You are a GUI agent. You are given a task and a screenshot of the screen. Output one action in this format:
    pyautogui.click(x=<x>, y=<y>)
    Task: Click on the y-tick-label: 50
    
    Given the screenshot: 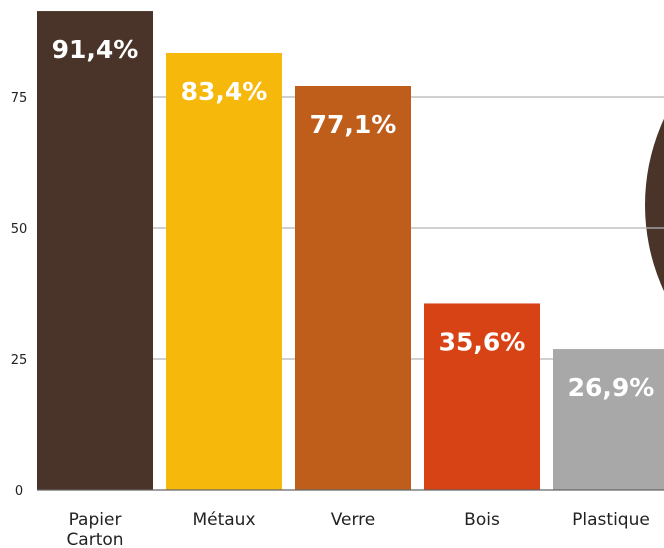 What is the action you would take?
    pyautogui.click(x=19, y=229)
    